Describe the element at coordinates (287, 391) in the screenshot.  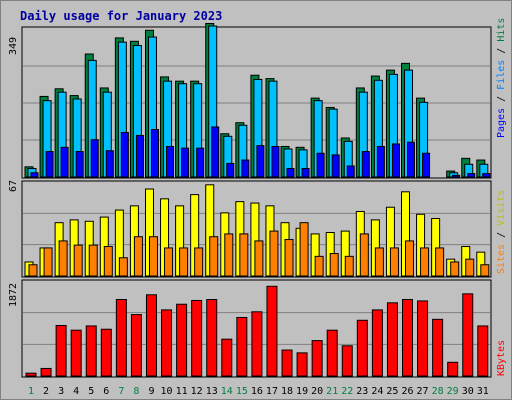
I see `day-label: 18` at that location.